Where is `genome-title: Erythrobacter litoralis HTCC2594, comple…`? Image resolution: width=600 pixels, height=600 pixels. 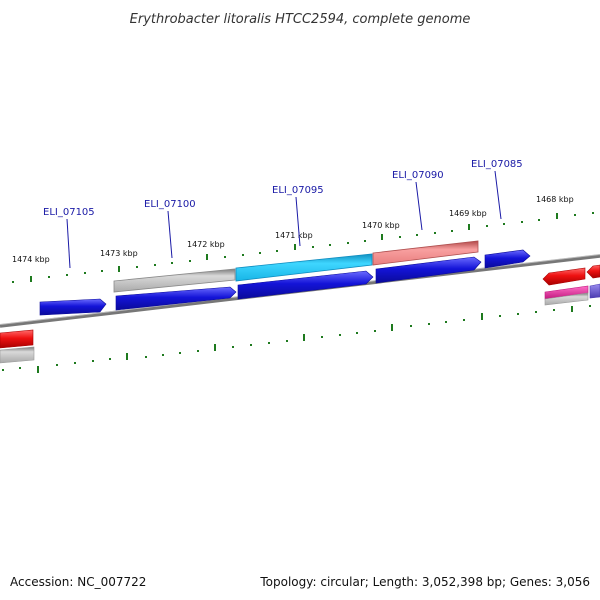 genome-title: Erythrobacter litoralis HTCC2594, comple… is located at coordinates (300, 19).